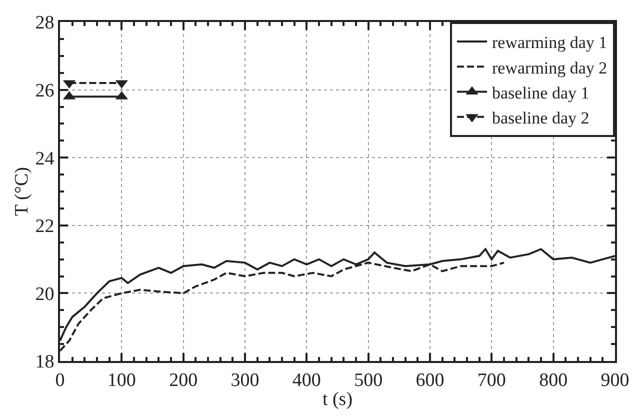 This screenshot has height=418, width=641. Describe the element at coordinates (44, 23) in the screenshot. I see `y-tick-label: 28` at that location.